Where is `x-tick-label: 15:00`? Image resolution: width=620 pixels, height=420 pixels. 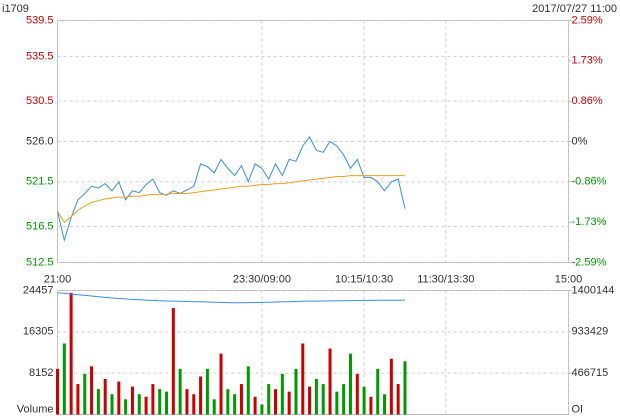
x-tick-label: 15:00 is located at coordinates (569, 279).